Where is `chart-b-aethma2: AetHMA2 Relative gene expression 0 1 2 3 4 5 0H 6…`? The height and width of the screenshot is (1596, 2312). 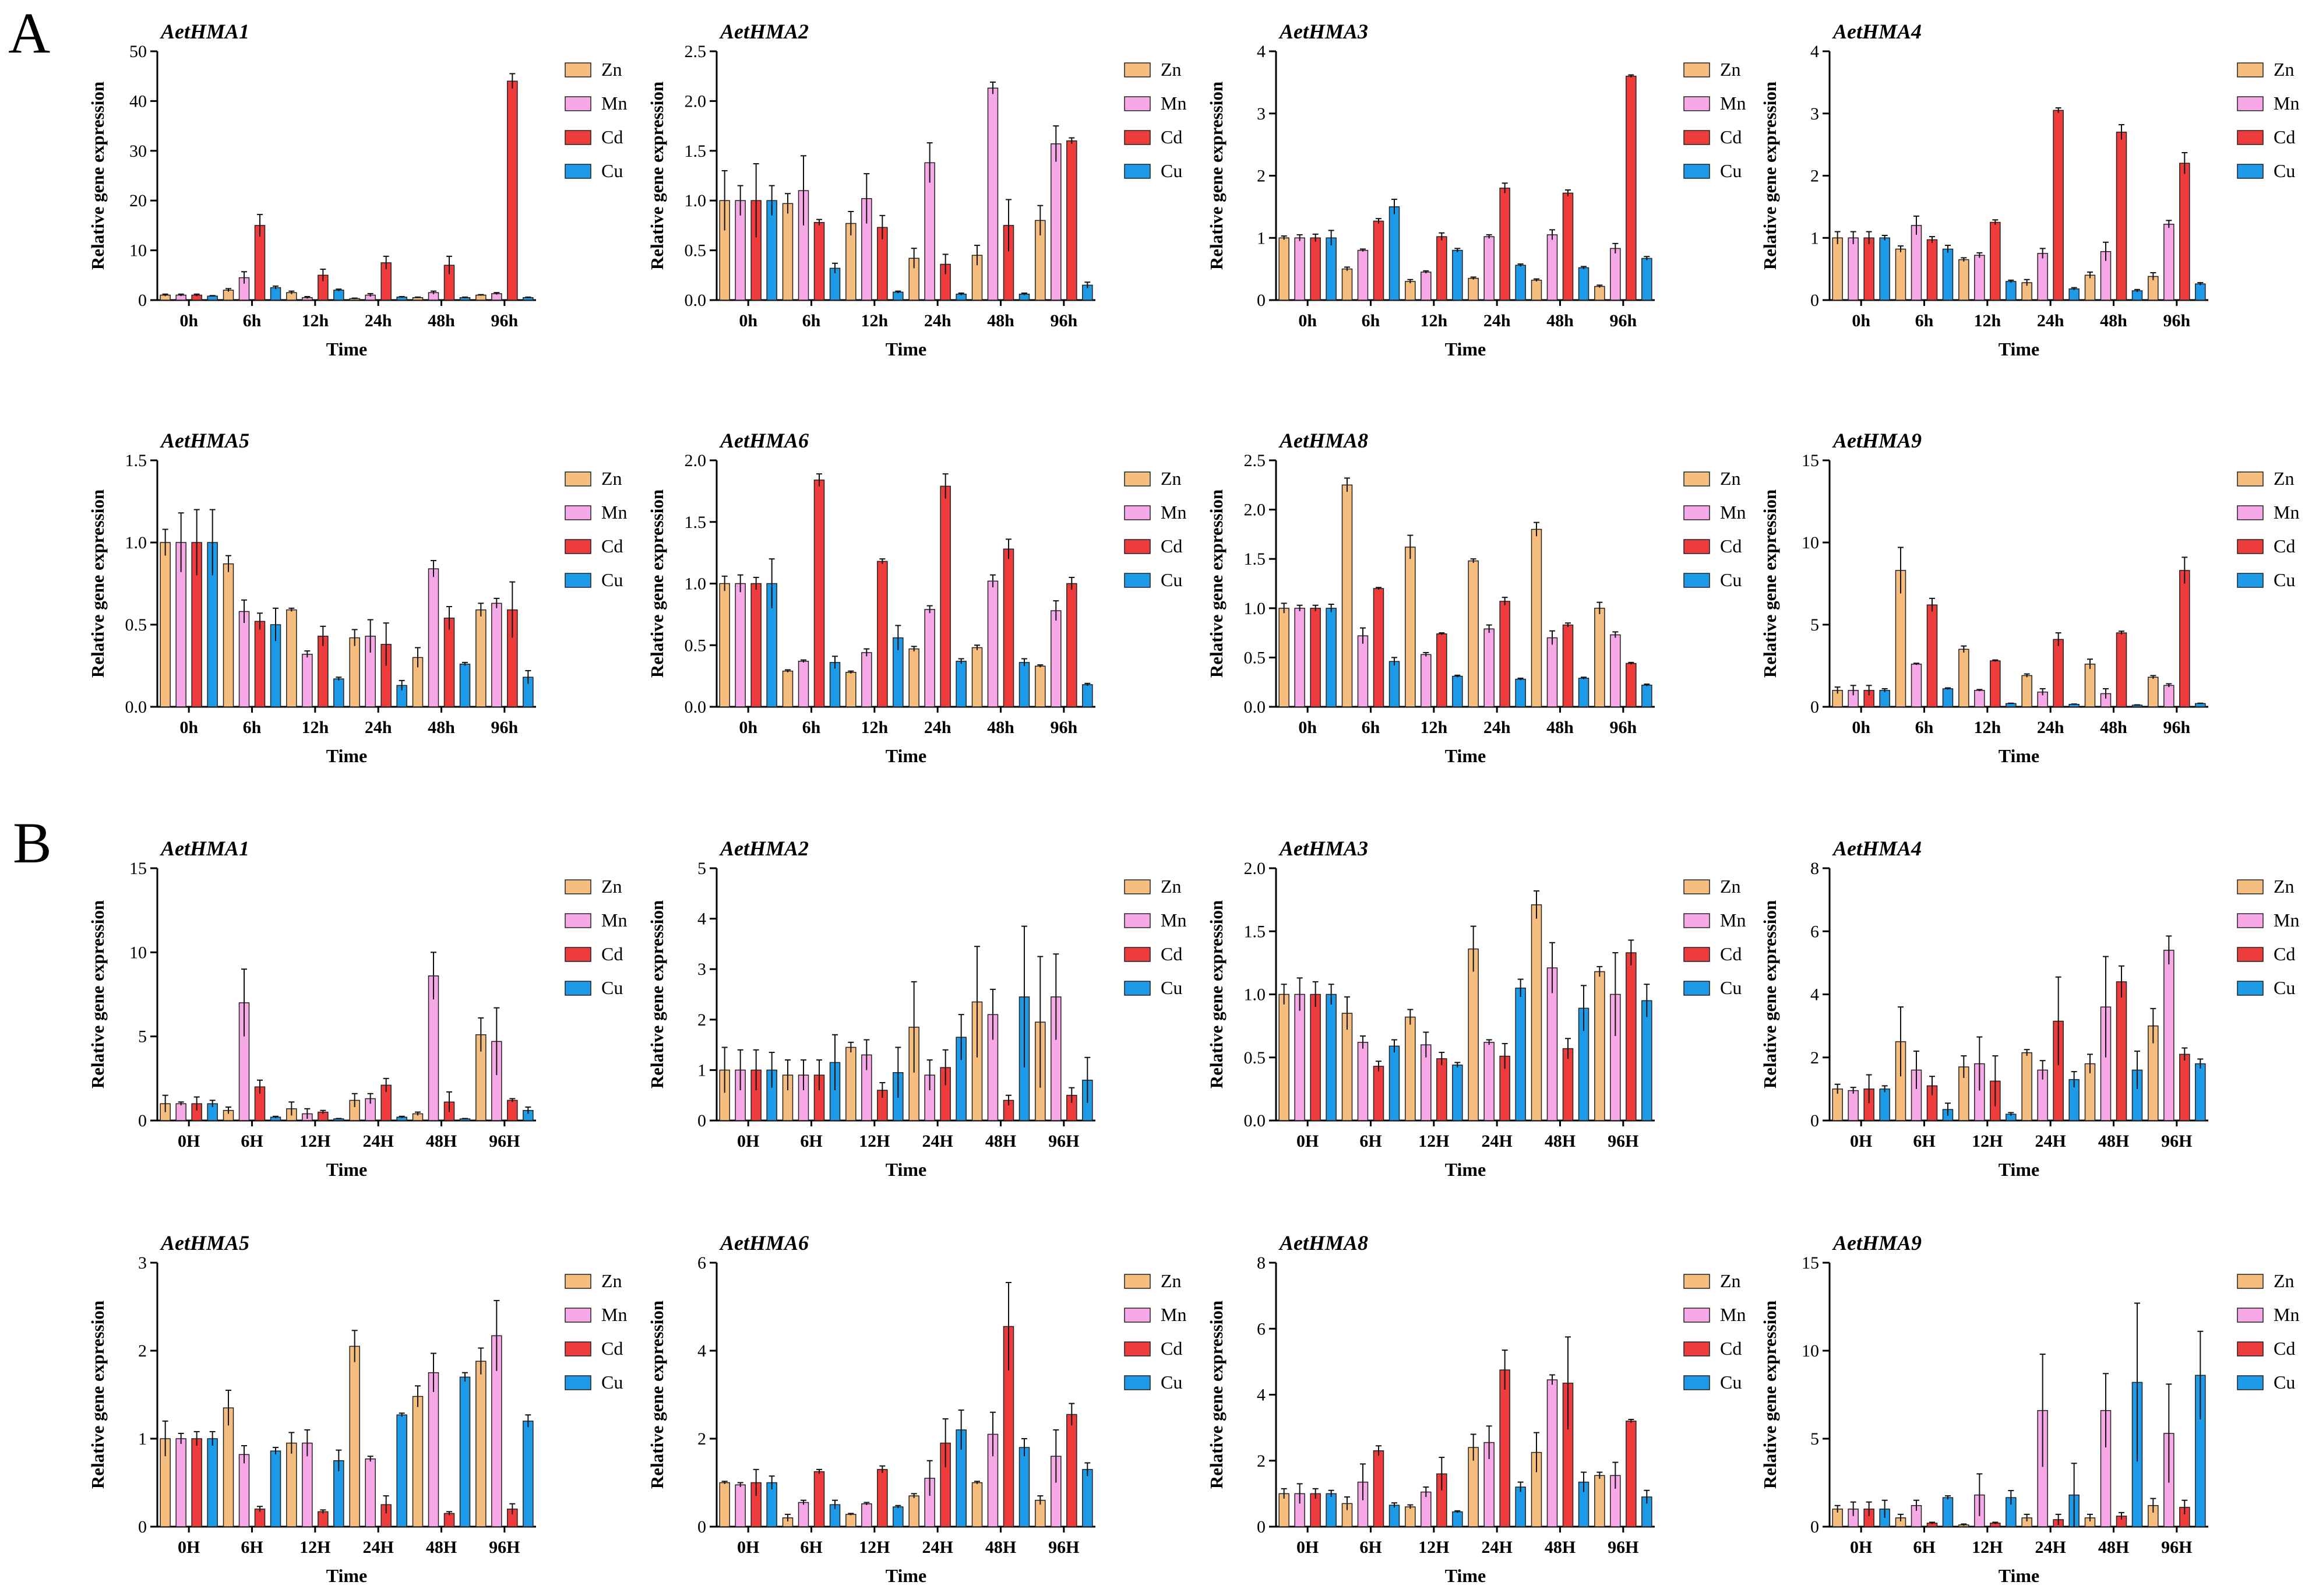
chart-b-aethma2: AetHMA2 Relative gene expression 0 1 2 3 4 5 0H 6… is located at coordinates (916, 1009).